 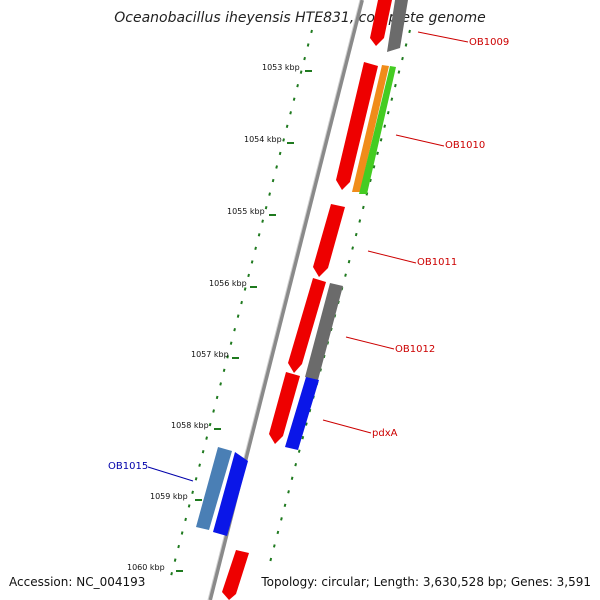 I want to click on label-pdxa: pdxA, so click(x=385, y=433).